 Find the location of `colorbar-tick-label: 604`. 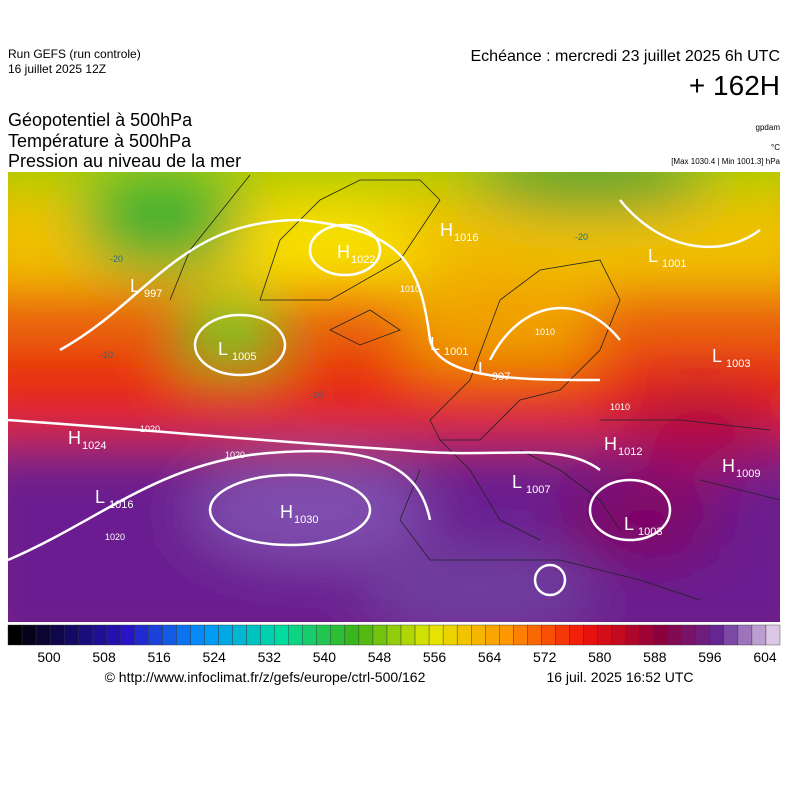

colorbar-tick-label: 604 is located at coordinates (765, 657).